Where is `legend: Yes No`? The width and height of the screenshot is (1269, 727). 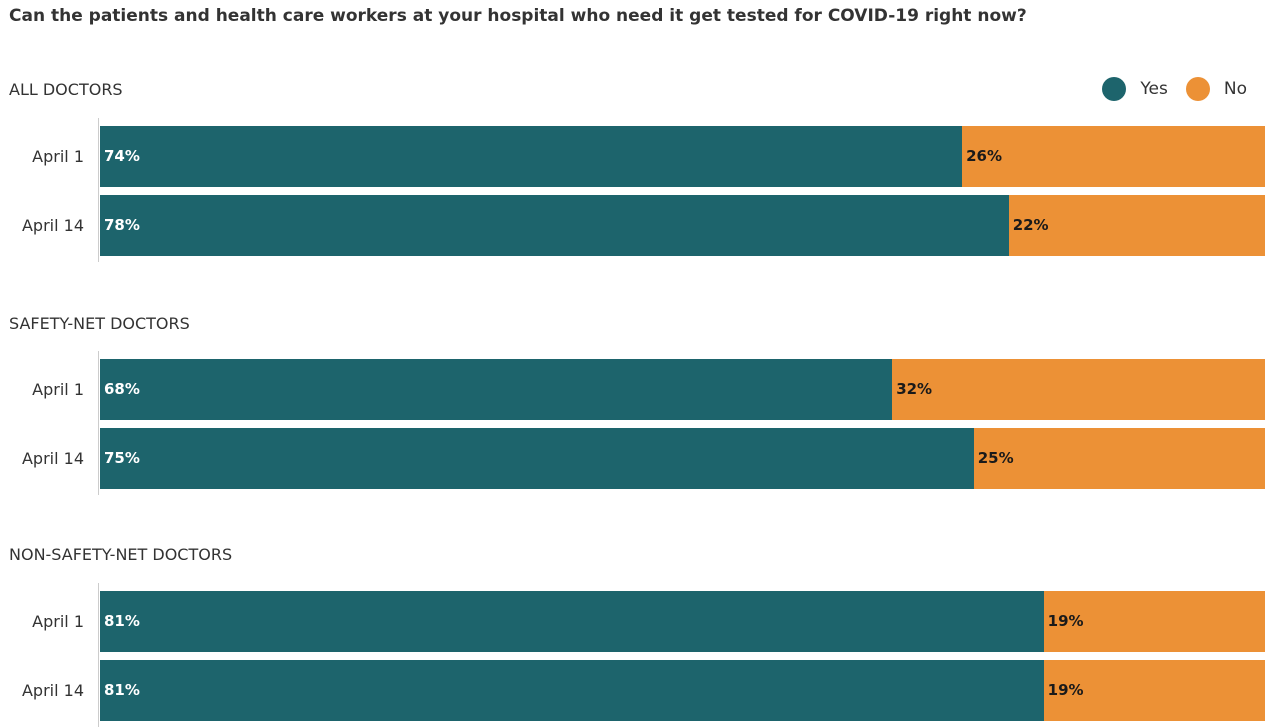 legend: Yes No is located at coordinates (1165, 89).